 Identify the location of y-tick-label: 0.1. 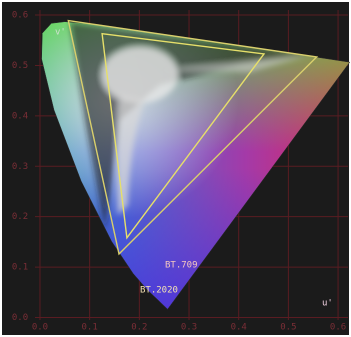
(20, 268).